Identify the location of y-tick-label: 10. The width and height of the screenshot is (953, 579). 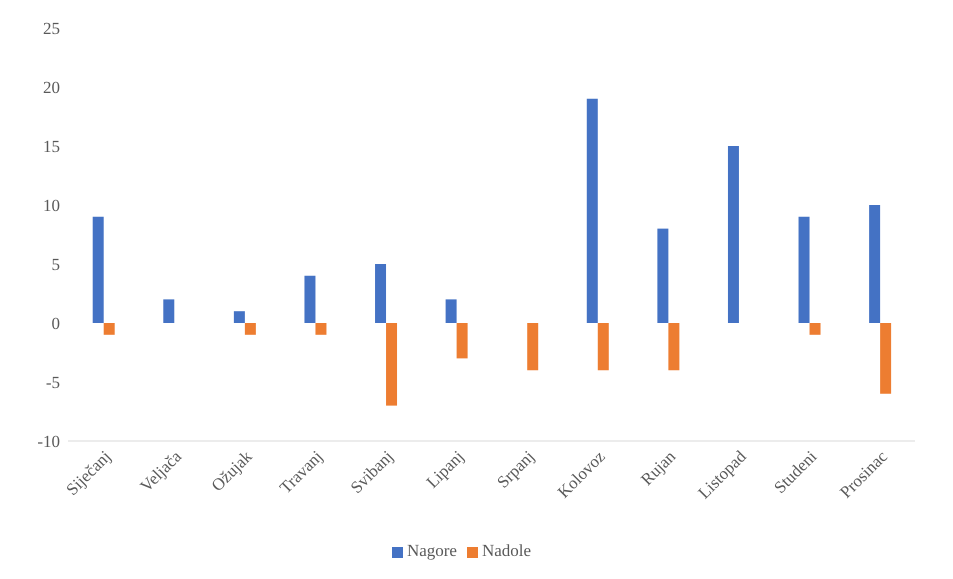
(51, 206).